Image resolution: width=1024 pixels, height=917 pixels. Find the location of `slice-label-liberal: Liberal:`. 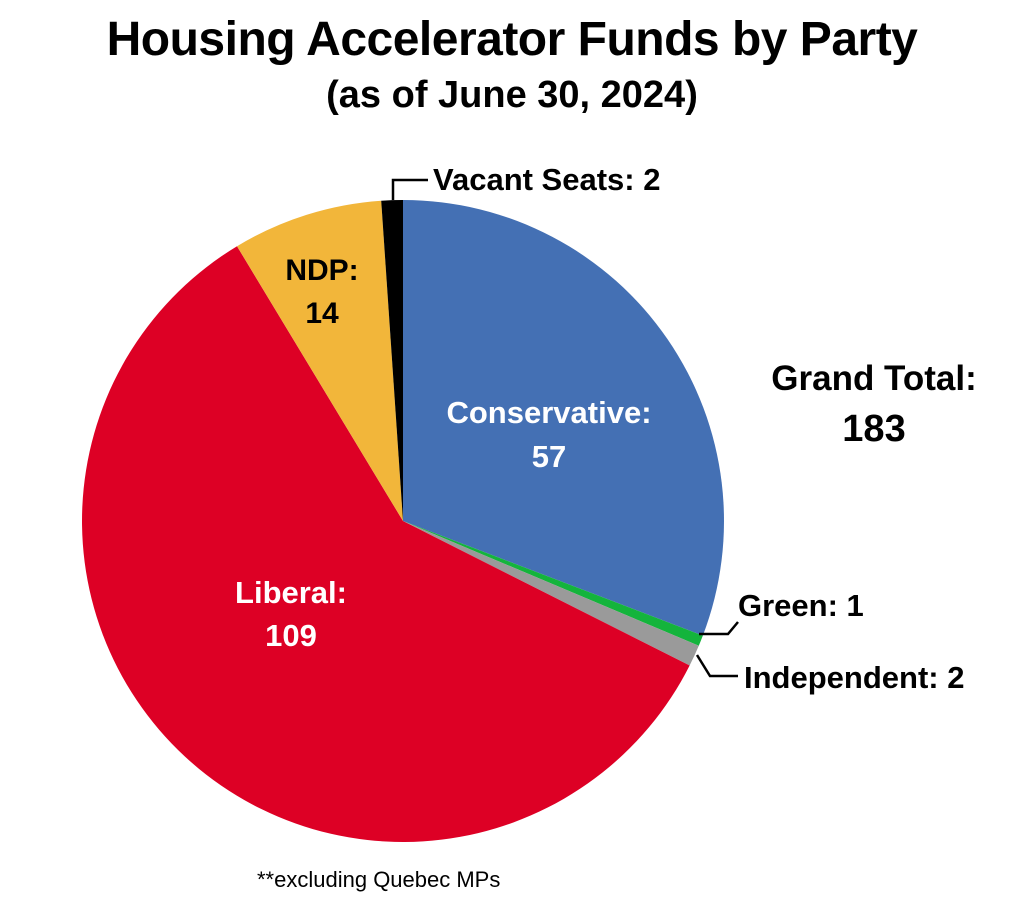

slice-label-liberal: Liberal: is located at coordinates (291, 592).